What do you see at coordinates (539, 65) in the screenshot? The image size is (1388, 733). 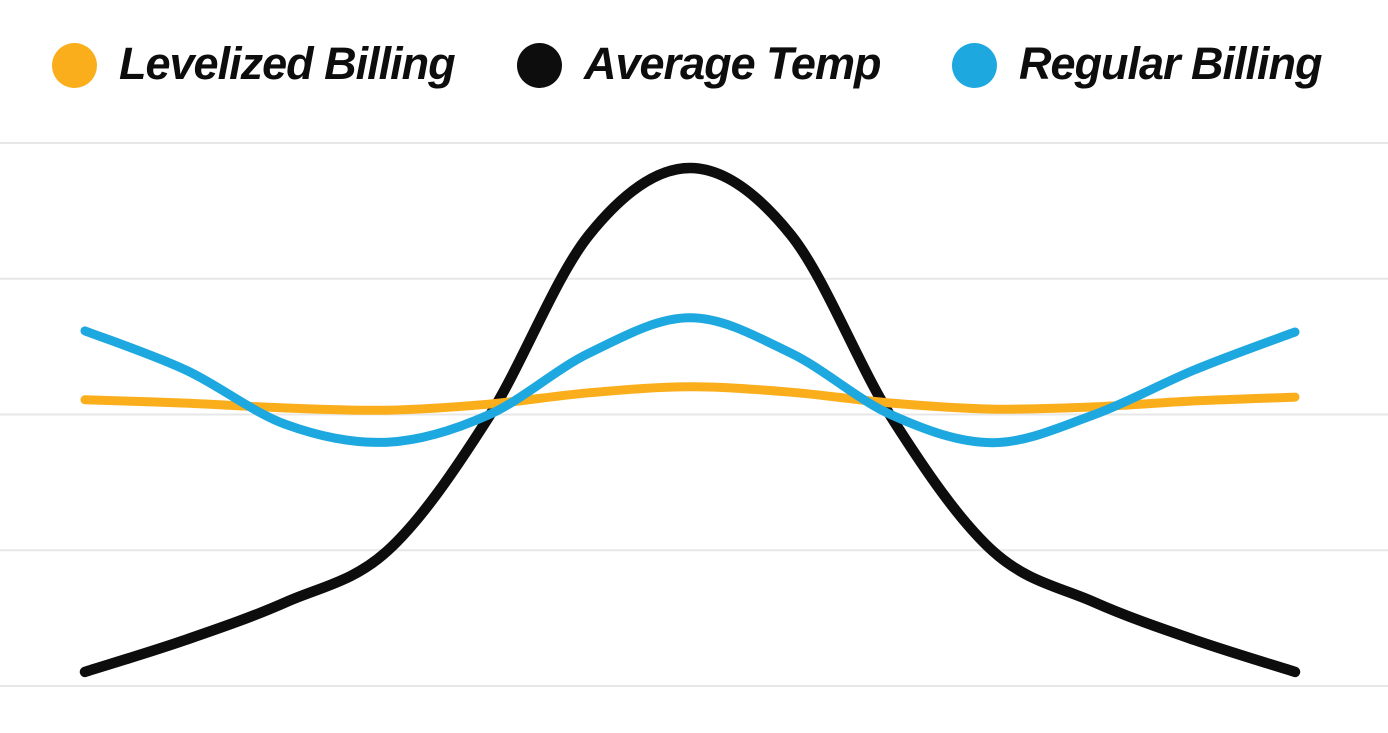 I see `legend-swatch-average-temp-icon` at bounding box center [539, 65].